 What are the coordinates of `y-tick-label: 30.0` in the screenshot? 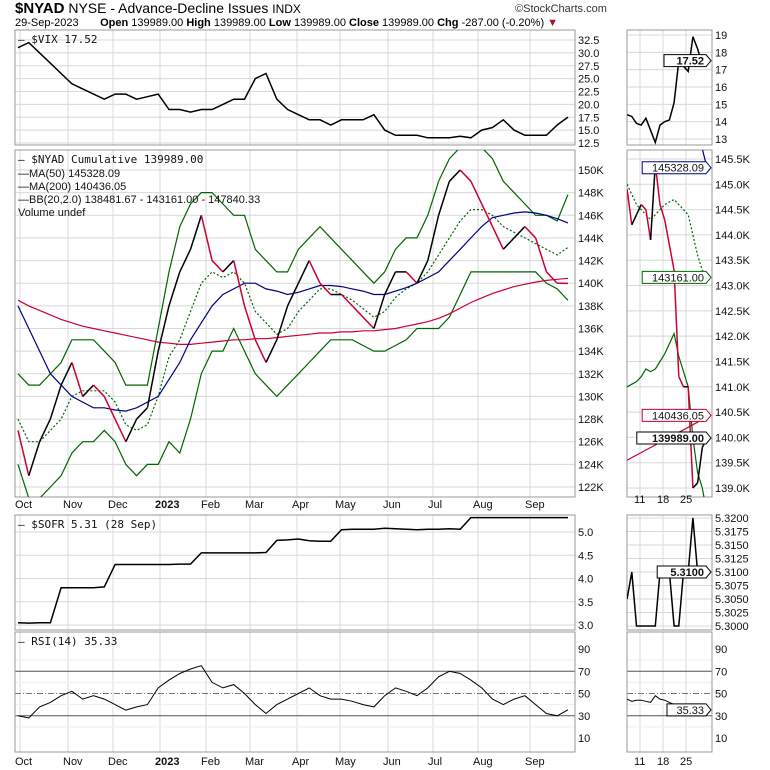 It's located at (588, 54).